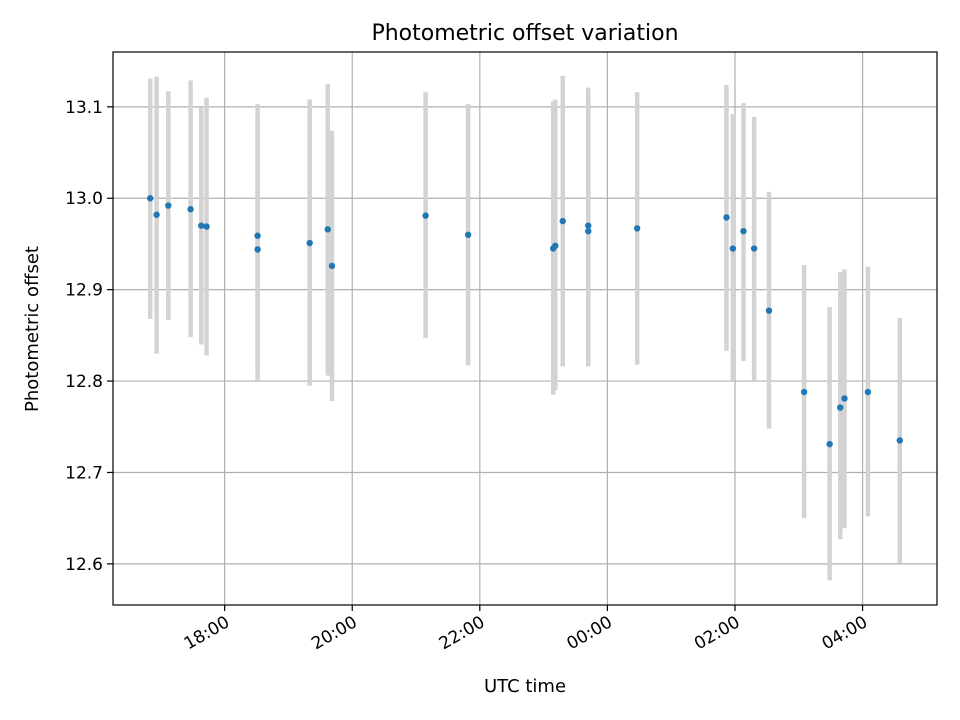 This screenshot has height=720, width=960. I want to click on y-tick-label: 13.1, so click(84, 108).